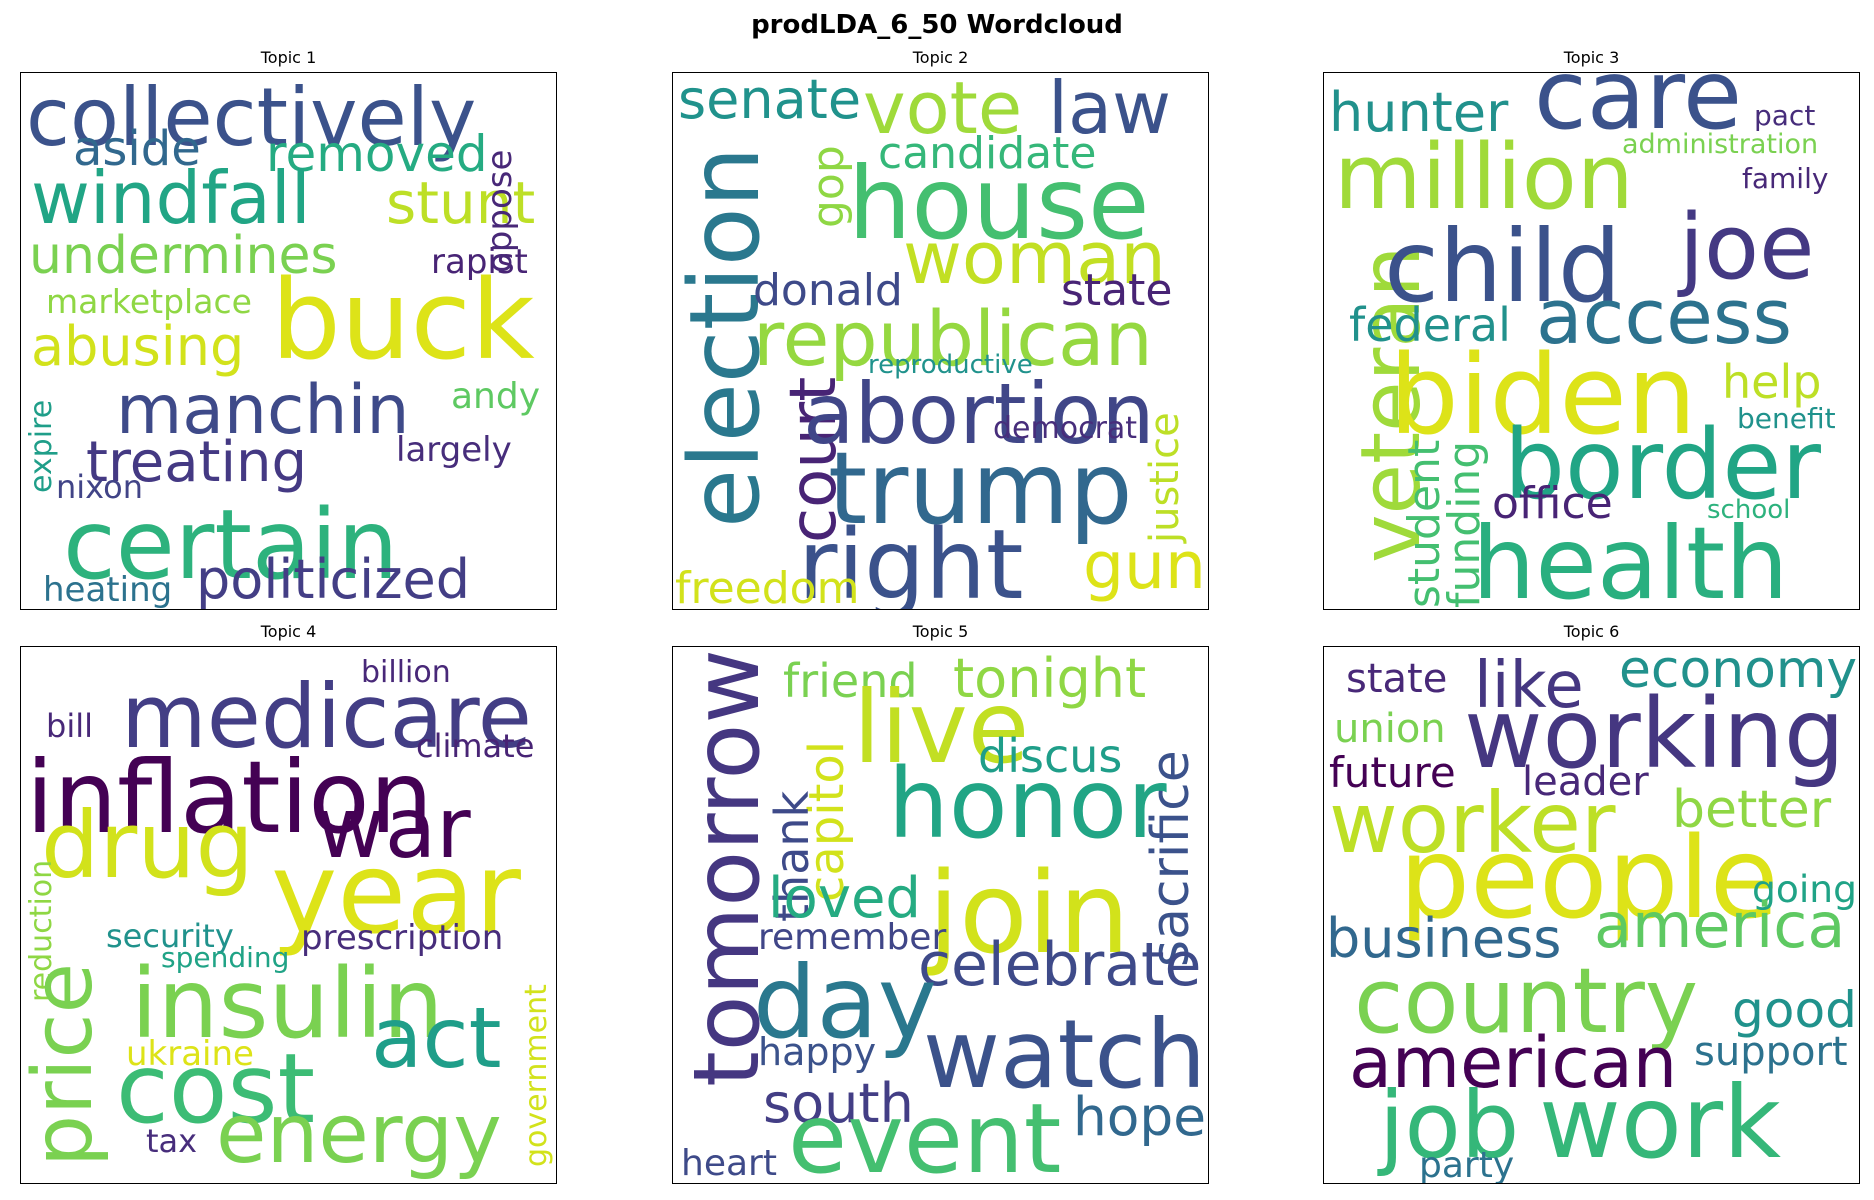  I want to click on word-loved: loved, so click(844, 898).